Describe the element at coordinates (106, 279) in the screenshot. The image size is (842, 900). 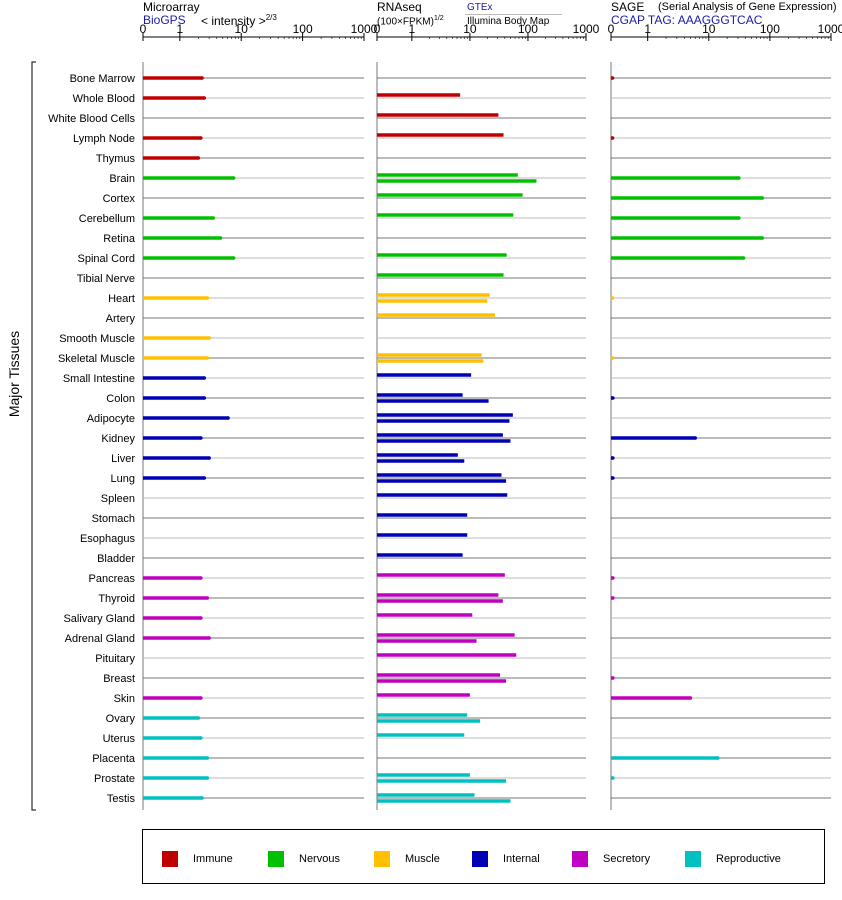
I see `tissue-label: Tibial Nerve` at that location.